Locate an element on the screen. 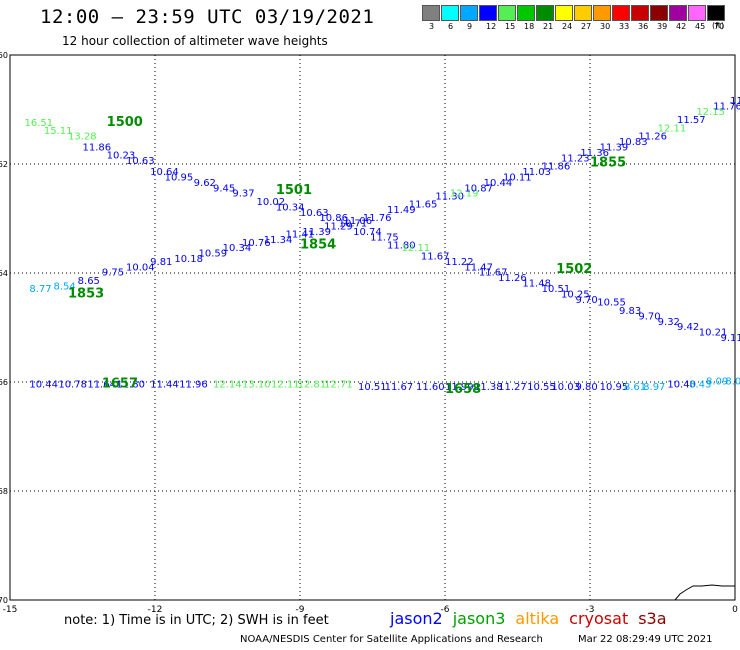 The height and width of the screenshot is (650, 740). pass-time-label: 1501 is located at coordinates (294, 190).